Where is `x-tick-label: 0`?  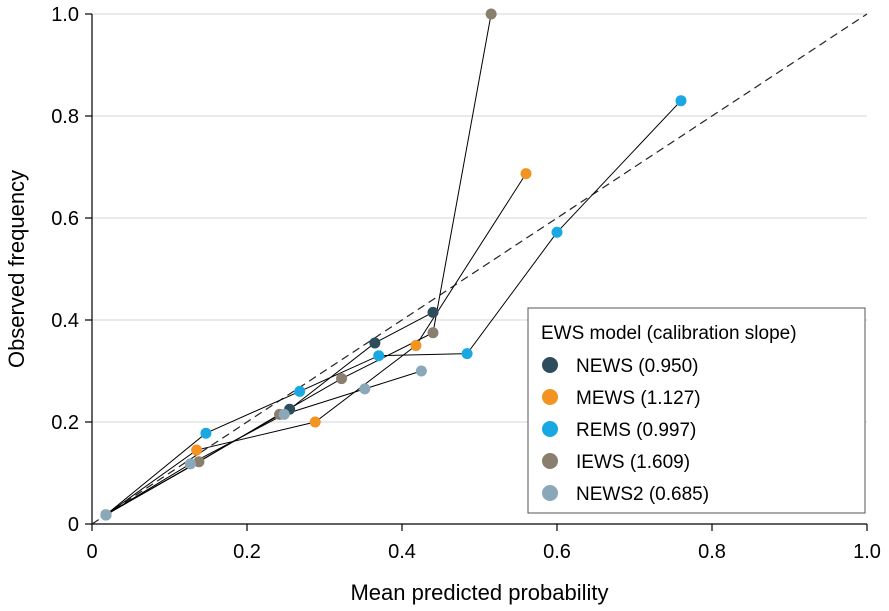 x-tick-label: 0 is located at coordinates (91, 552).